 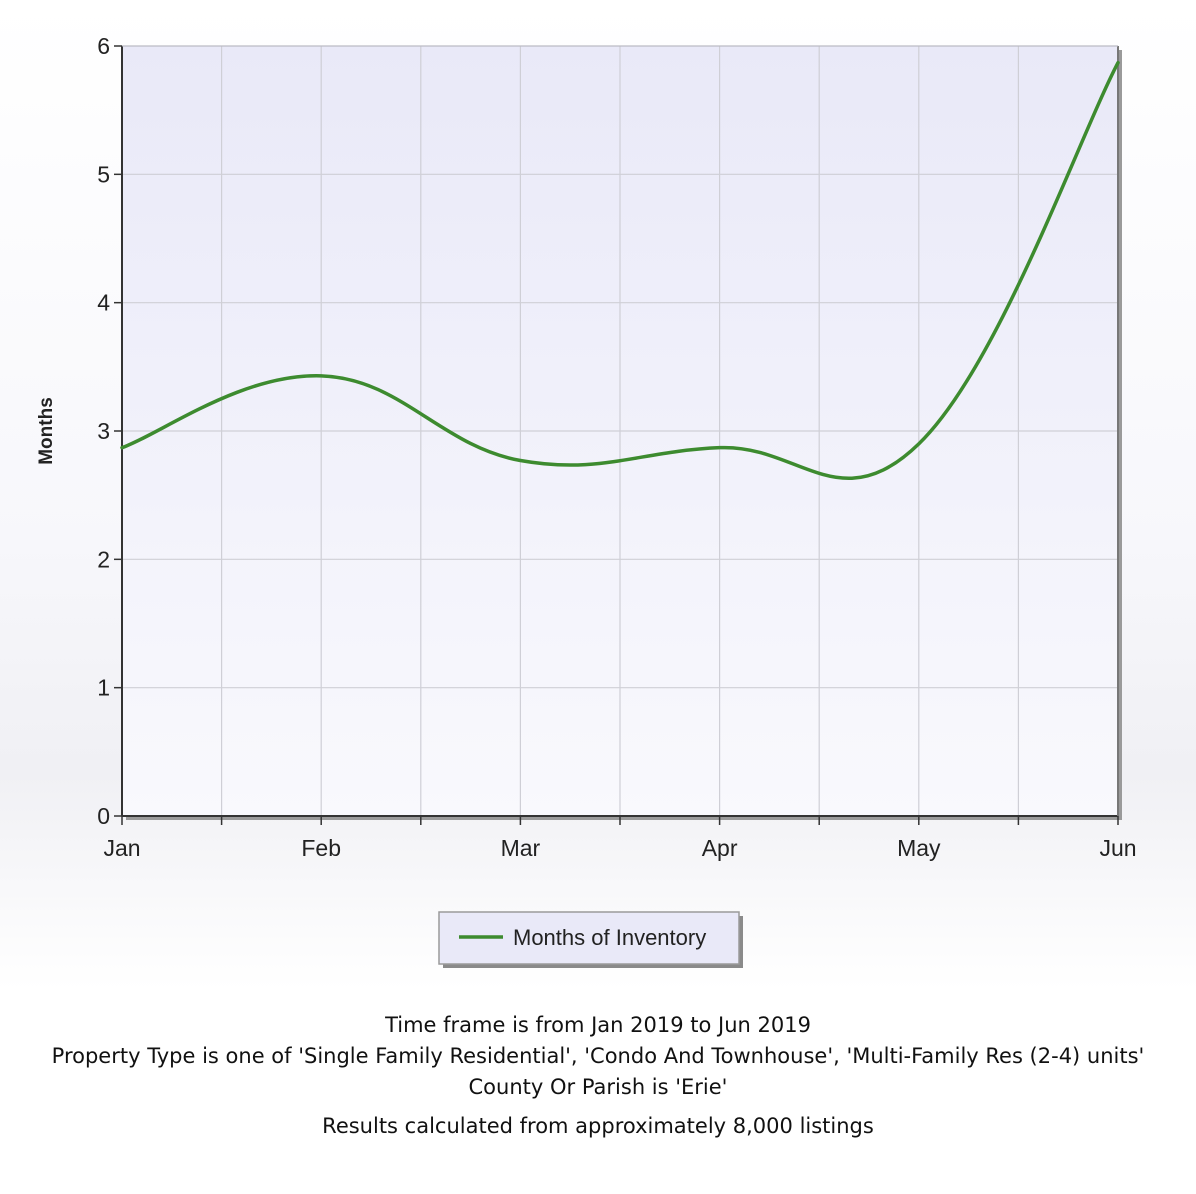 What do you see at coordinates (103, 559) in the screenshot?
I see `y-tick-label: 2` at bounding box center [103, 559].